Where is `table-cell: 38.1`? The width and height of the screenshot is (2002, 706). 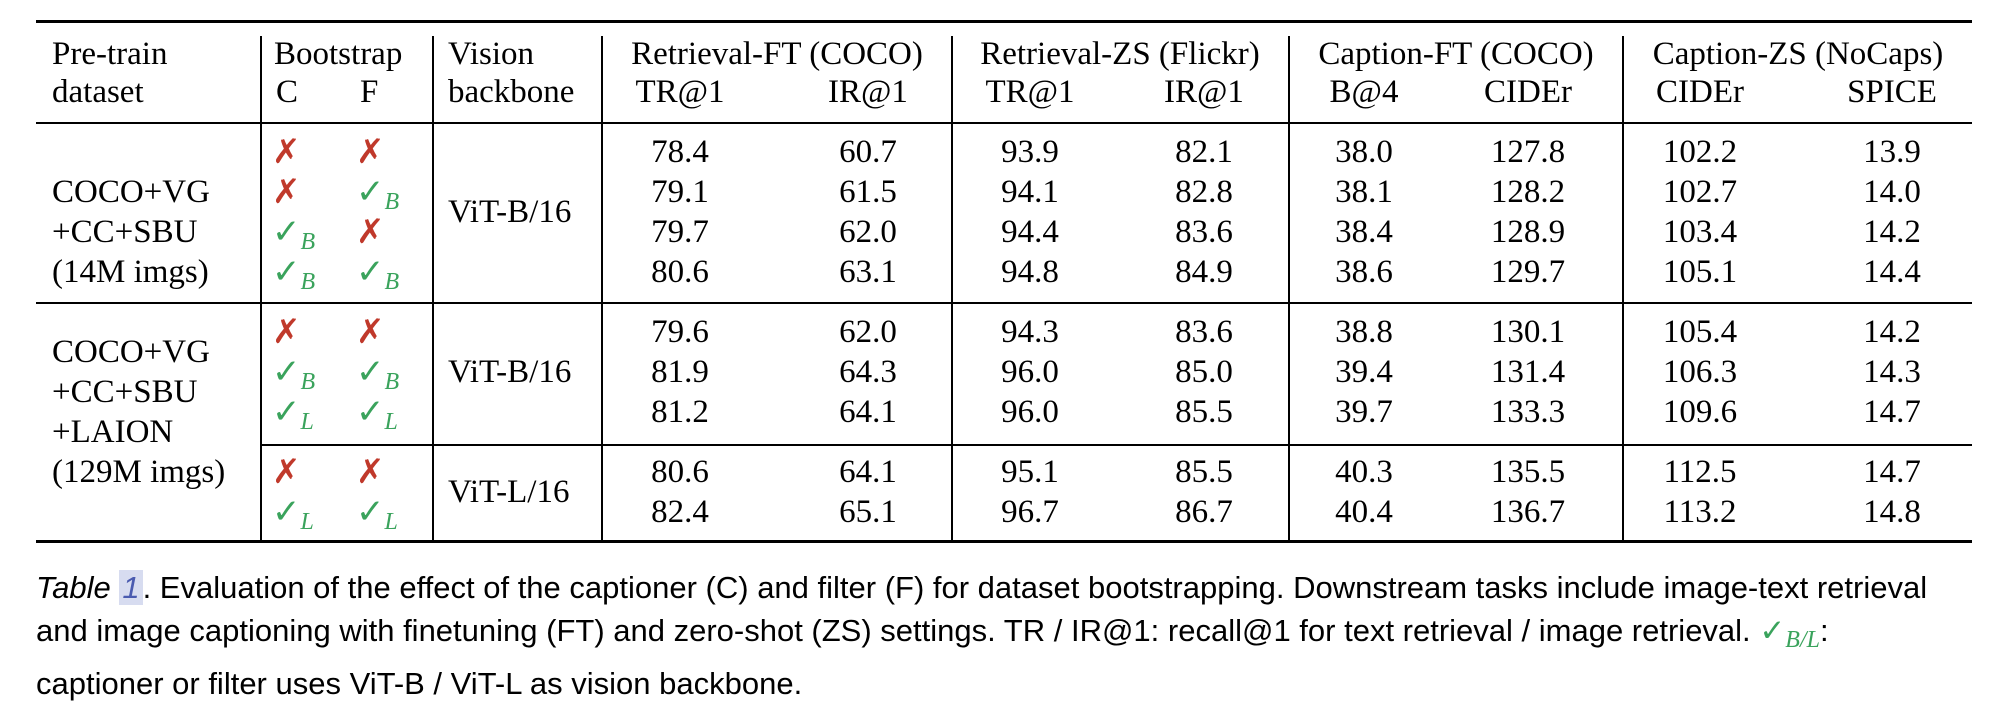
table-cell: 38.1 is located at coordinates (1364, 192).